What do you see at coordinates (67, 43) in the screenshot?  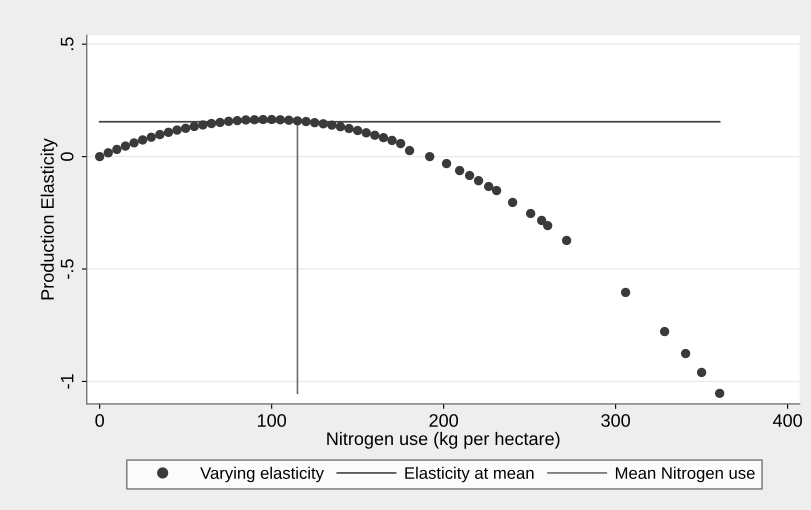 I see `y-tick-label: .5` at bounding box center [67, 43].